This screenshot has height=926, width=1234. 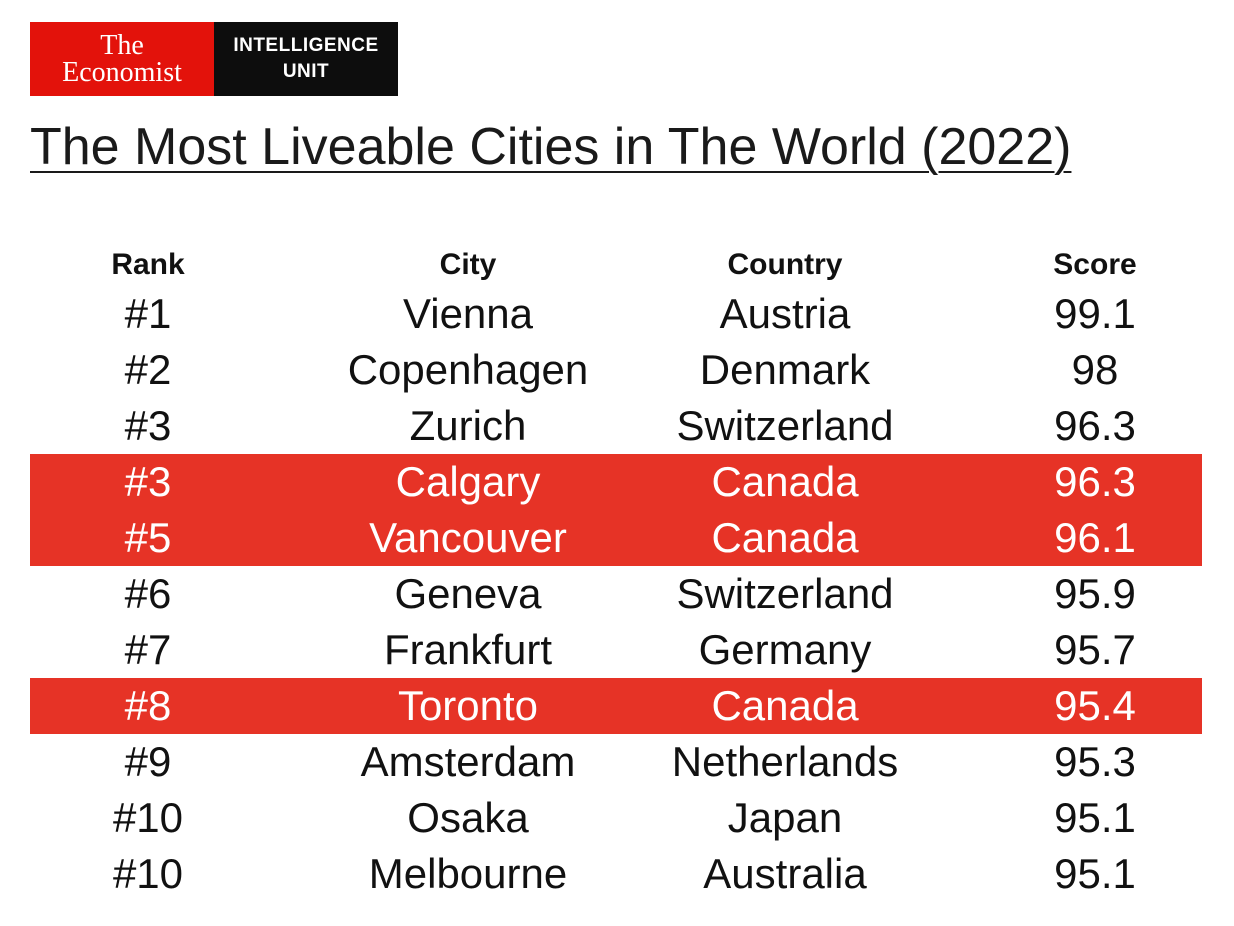 I want to click on logo-word-economist: Economist, so click(x=122, y=72).